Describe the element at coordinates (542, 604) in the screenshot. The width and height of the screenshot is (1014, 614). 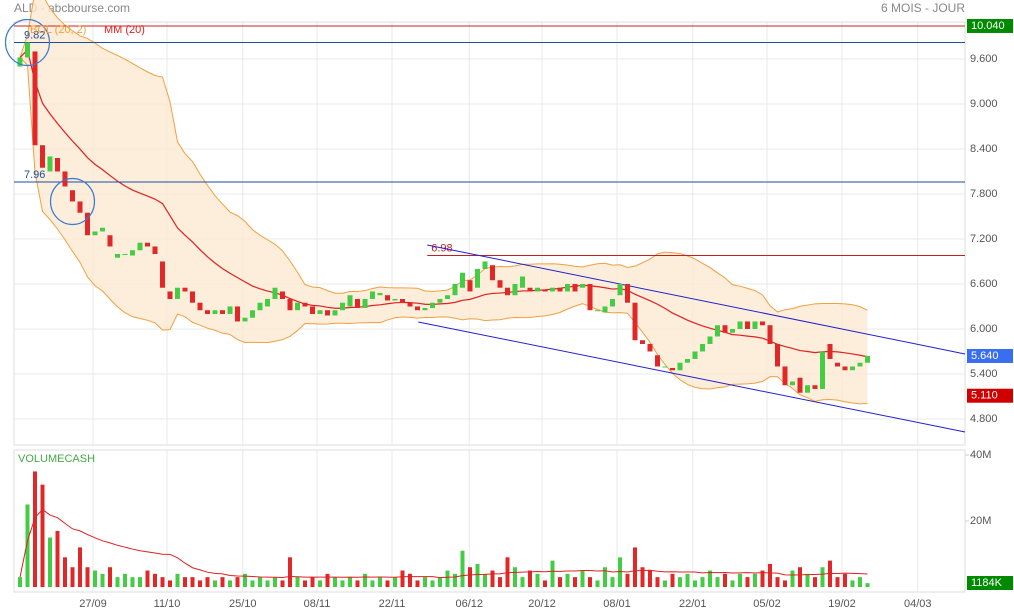
I see `x-tick-label: 20/12` at that location.